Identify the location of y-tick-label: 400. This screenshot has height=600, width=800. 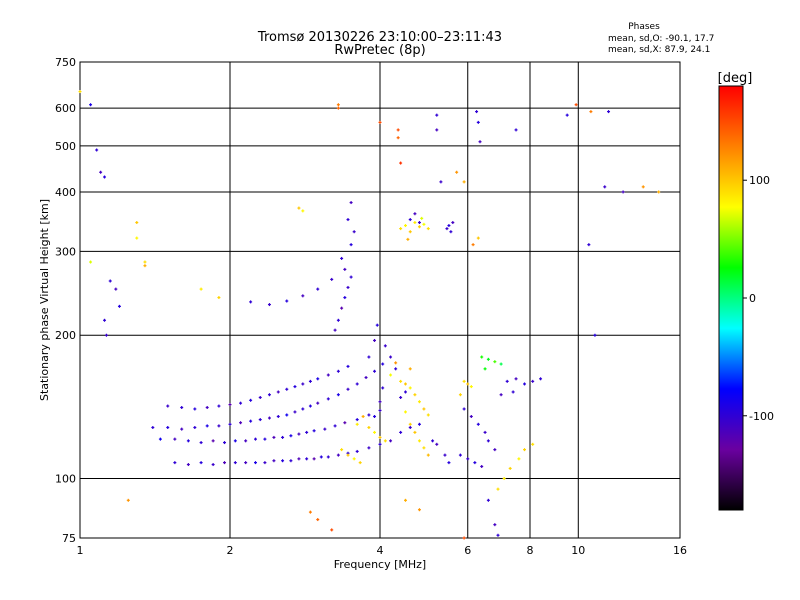
(65, 192).